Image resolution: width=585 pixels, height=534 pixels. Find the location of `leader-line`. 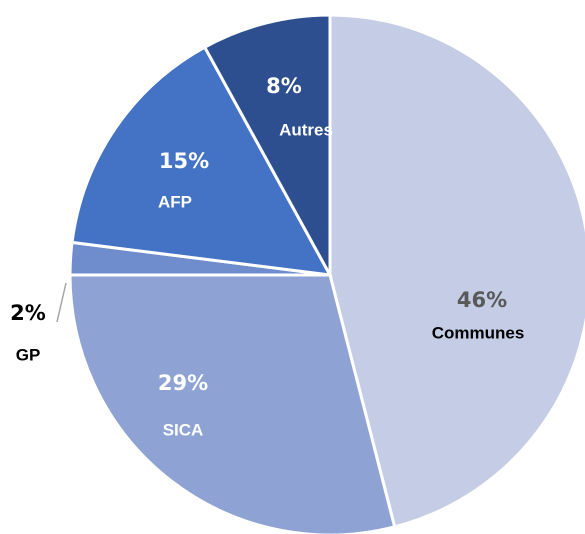

leader-line is located at coordinates (61, 302).